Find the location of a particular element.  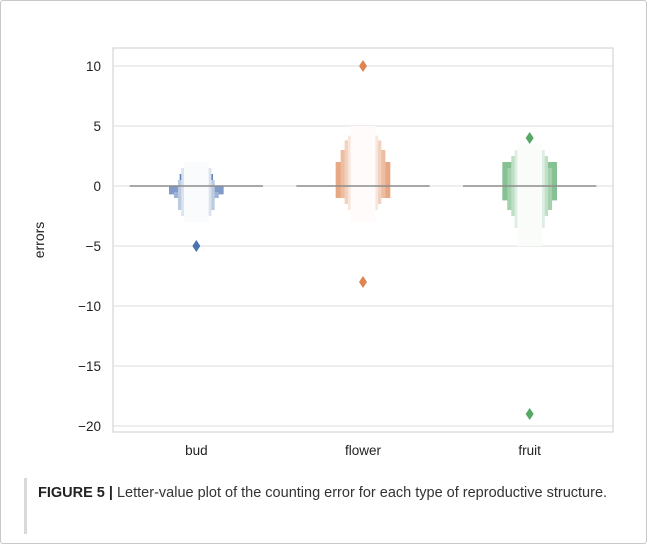

letter-value-boxes is located at coordinates (363, 186).